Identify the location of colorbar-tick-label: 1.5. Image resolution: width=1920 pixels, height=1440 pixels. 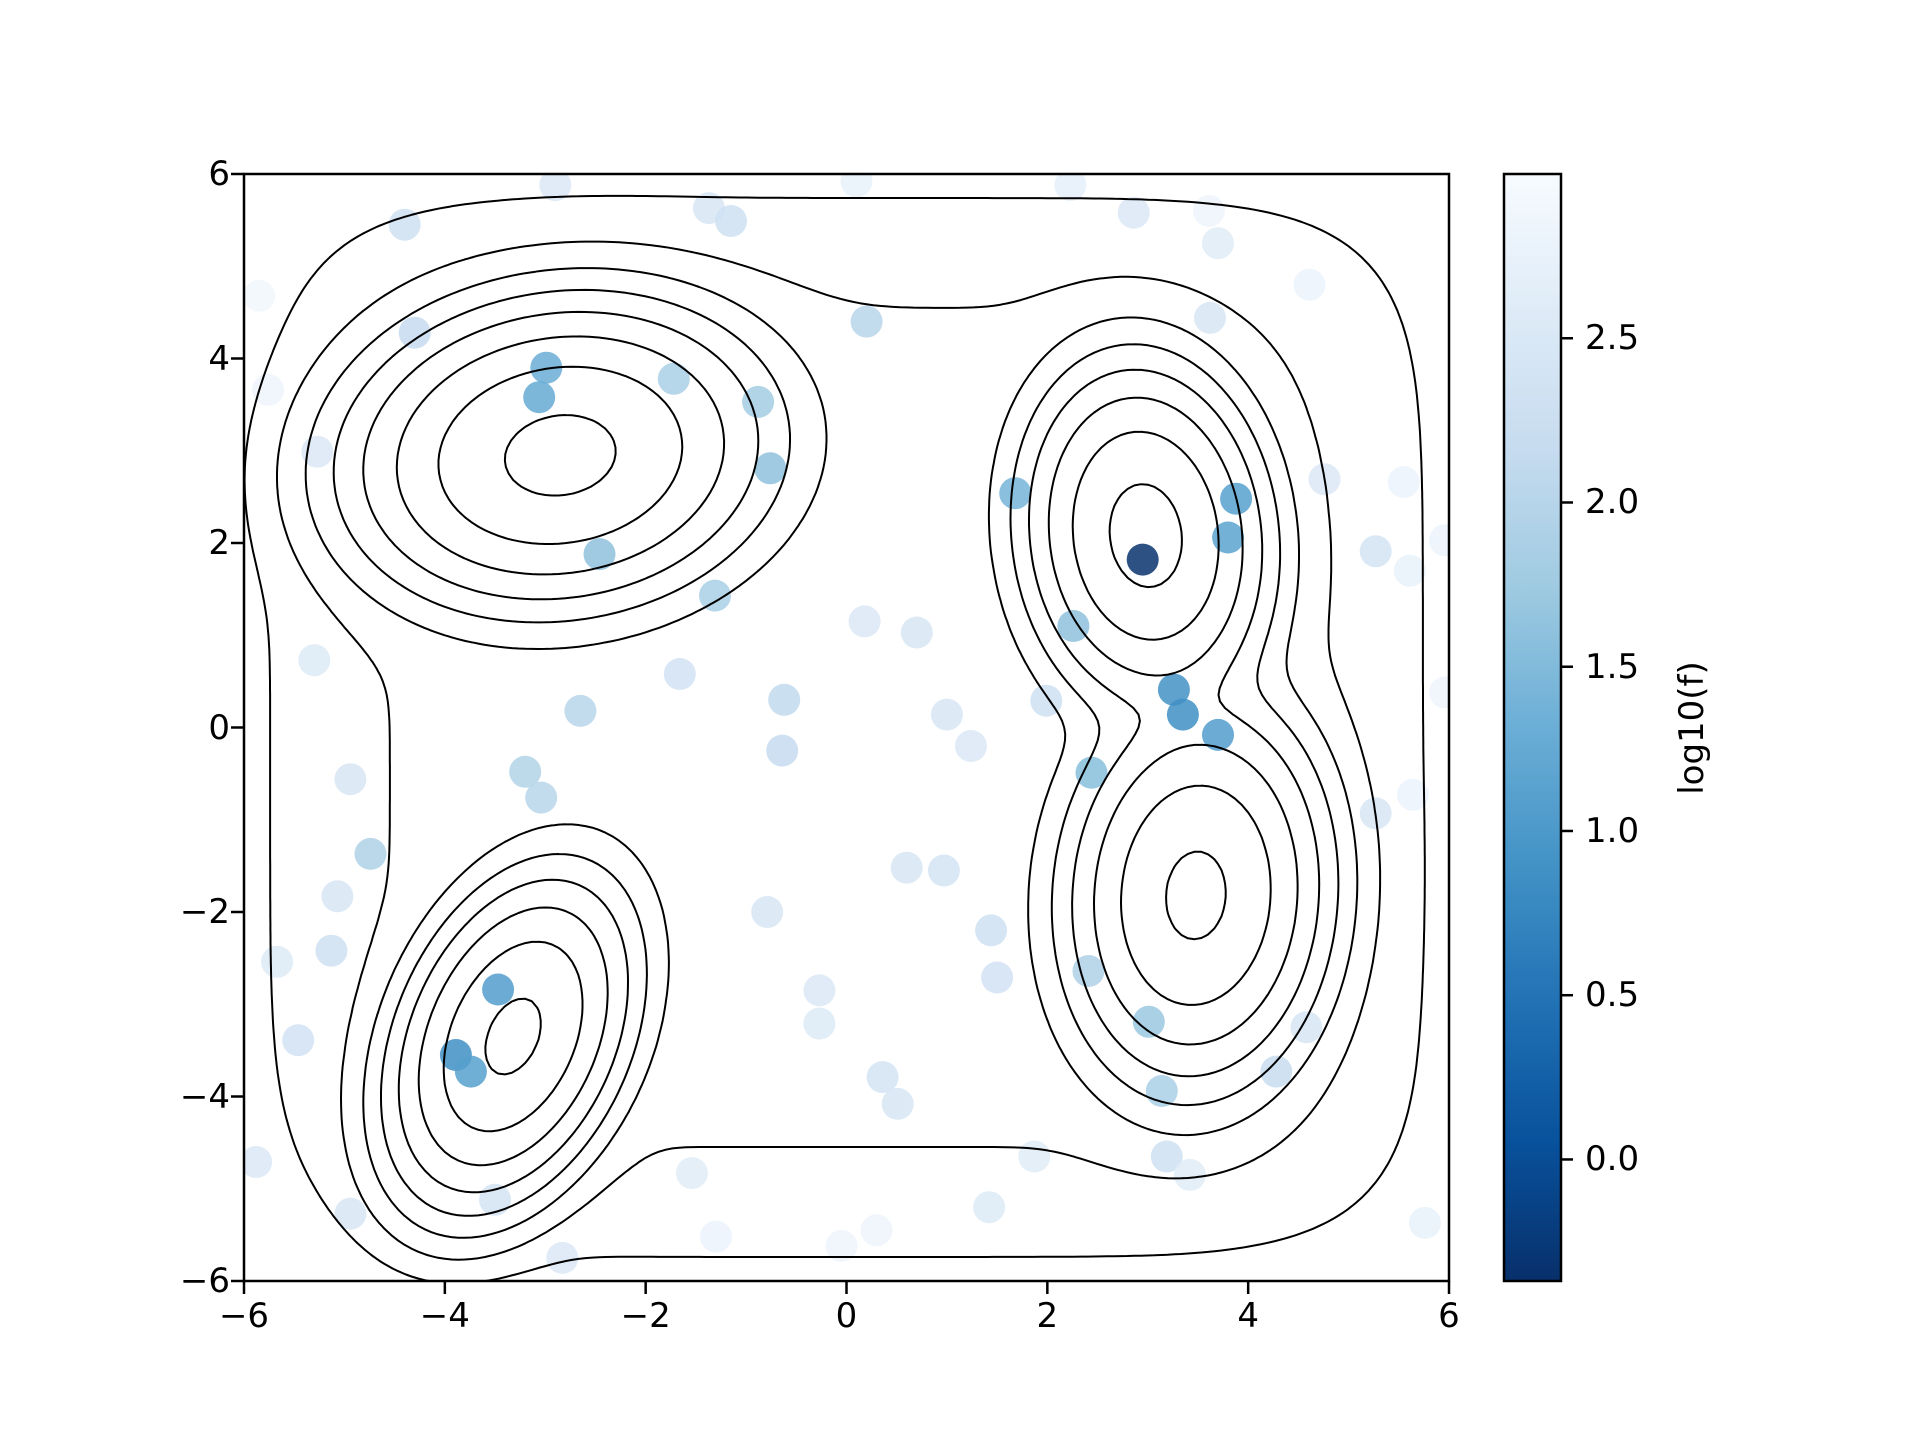
(1612, 666).